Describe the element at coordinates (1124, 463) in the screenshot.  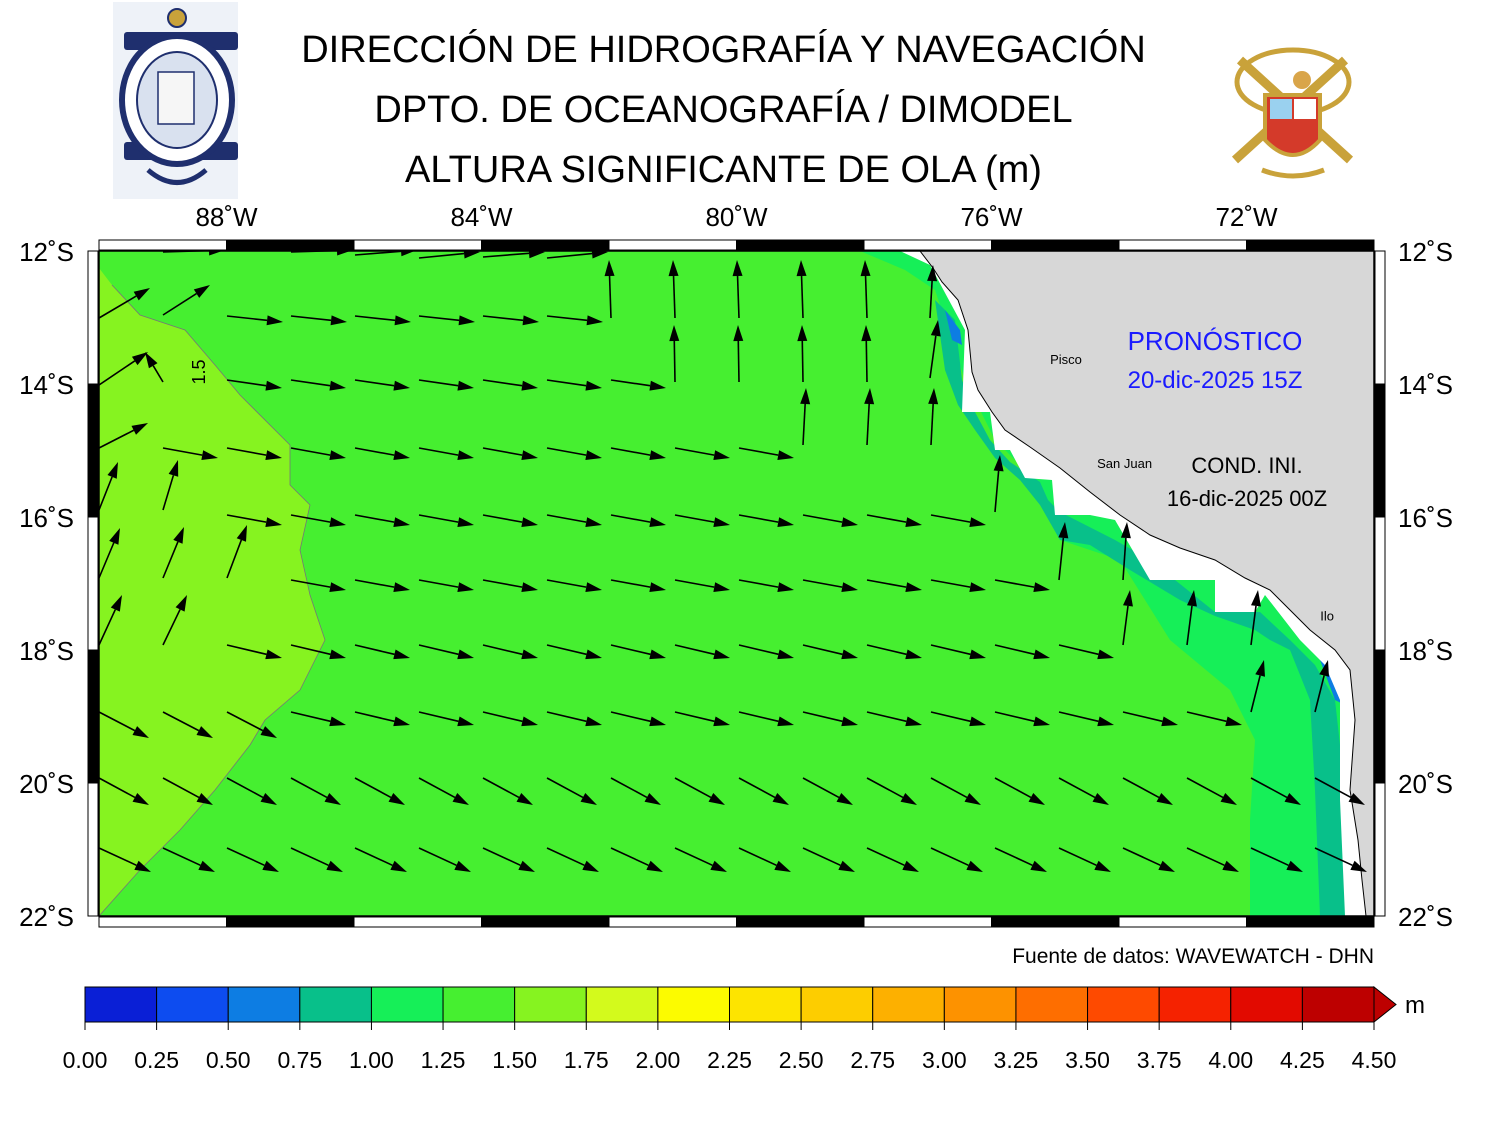
I see `city-label: San Juan` at that location.